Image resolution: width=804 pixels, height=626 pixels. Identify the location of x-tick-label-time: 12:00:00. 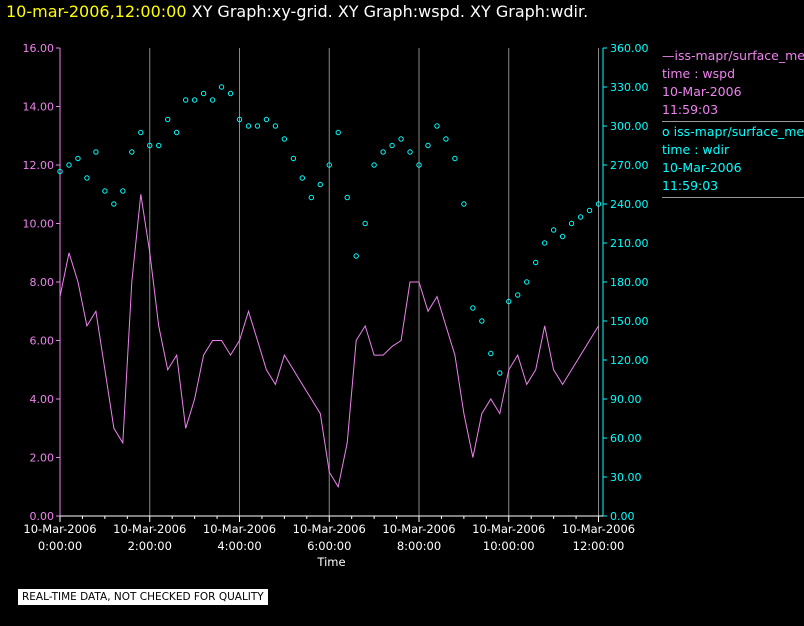
(599, 546).